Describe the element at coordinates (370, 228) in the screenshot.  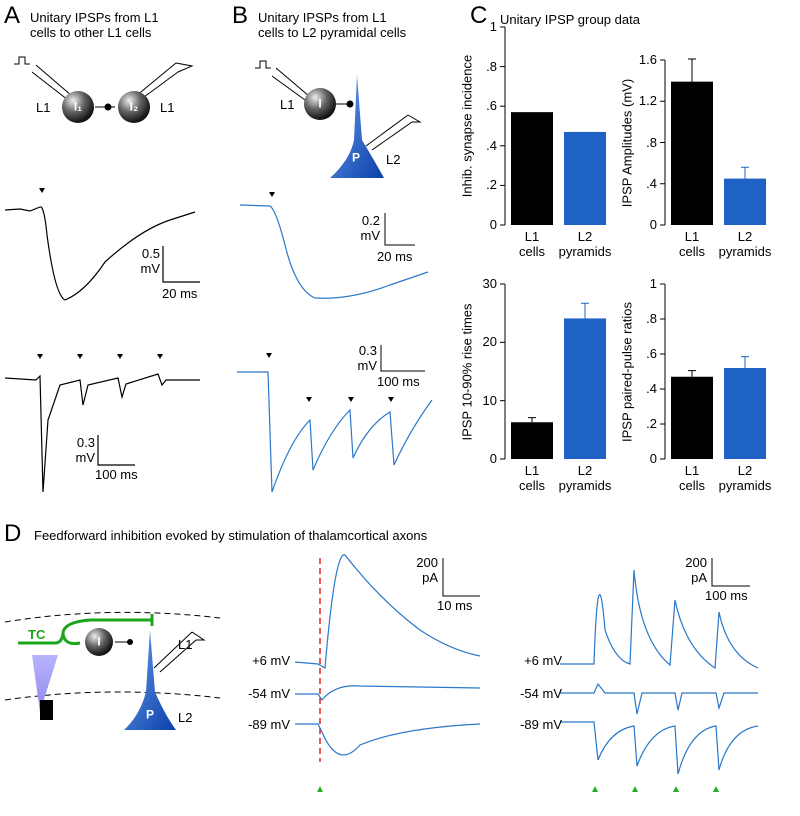
I see `scale-label: 0.2 mV` at that location.